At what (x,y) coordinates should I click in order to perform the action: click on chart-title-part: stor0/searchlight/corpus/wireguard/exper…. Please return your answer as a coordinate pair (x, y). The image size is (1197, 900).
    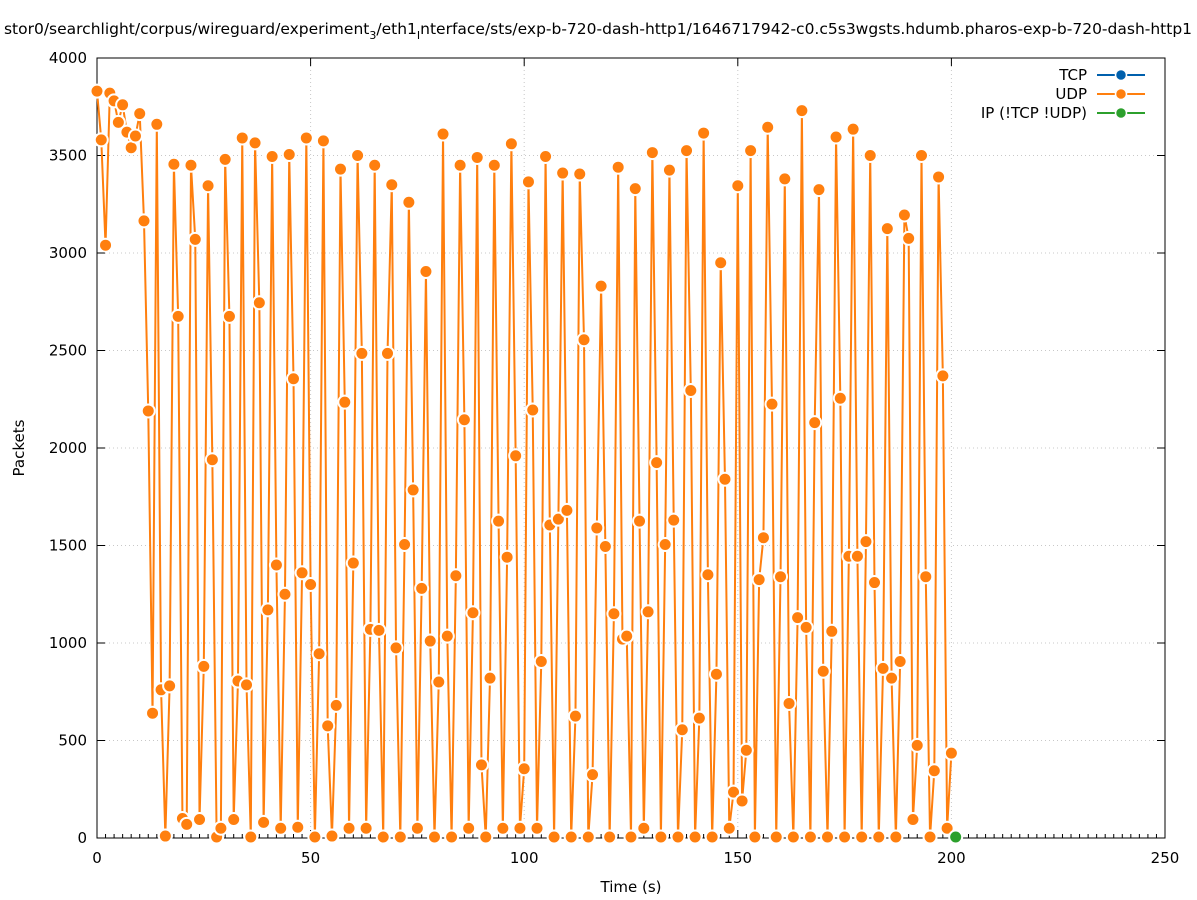
    Looking at the image, I should click on (186, 29).